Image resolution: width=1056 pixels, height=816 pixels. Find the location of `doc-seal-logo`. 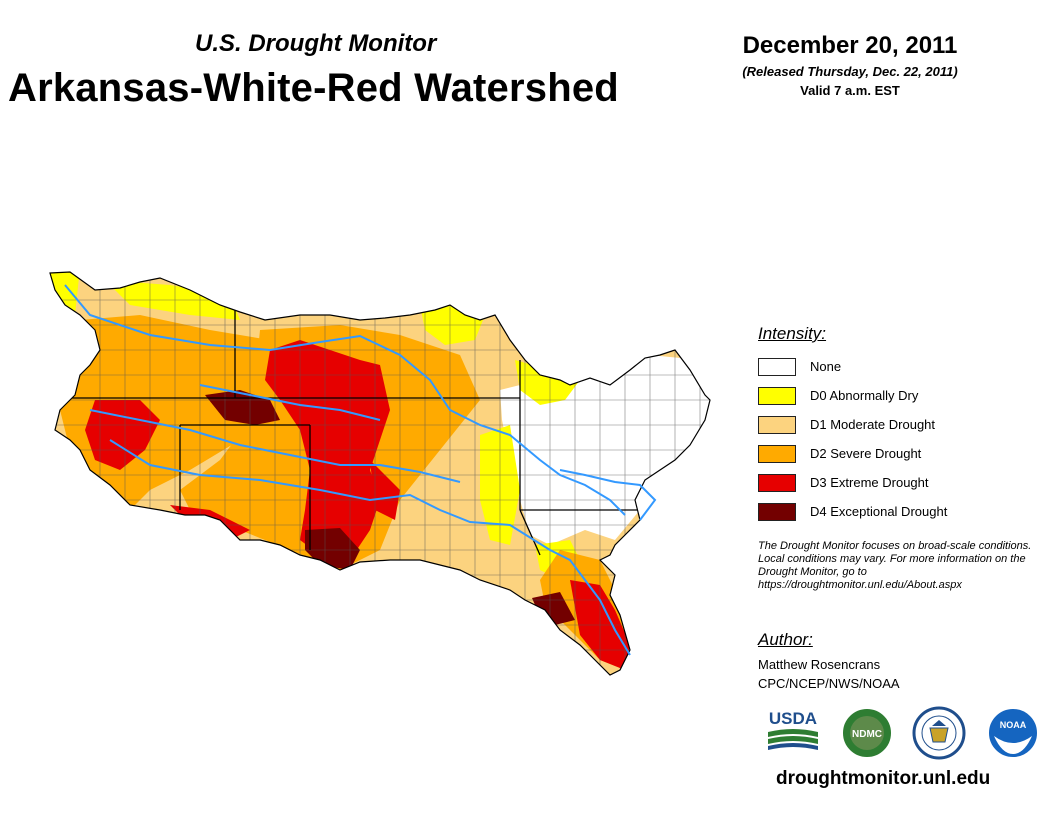

doc-seal-logo is located at coordinates (939, 733).